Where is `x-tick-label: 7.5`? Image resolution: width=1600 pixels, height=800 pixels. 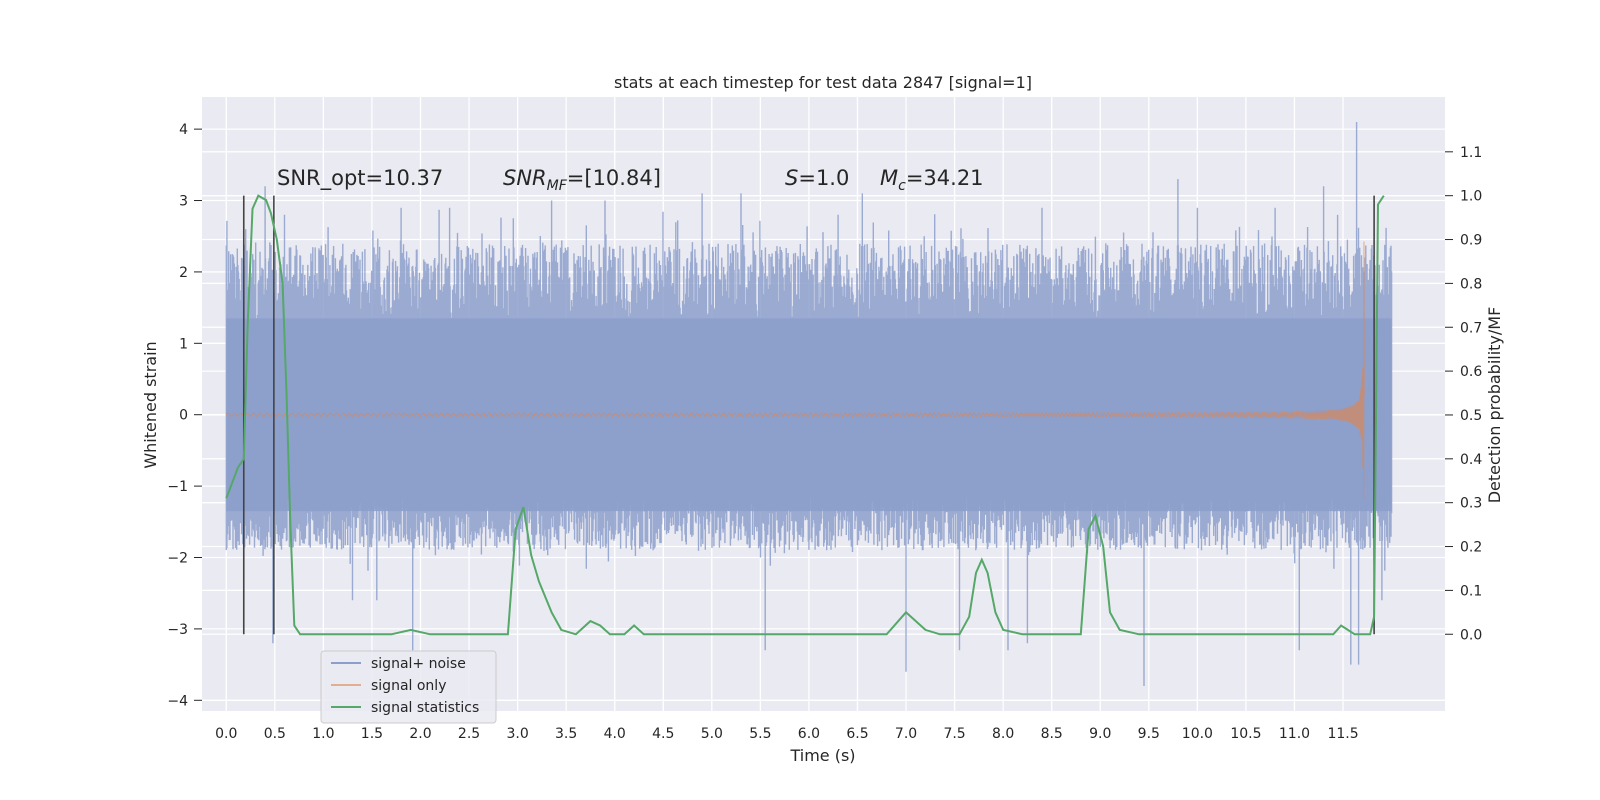 x-tick-label: 7.5 is located at coordinates (954, 734).